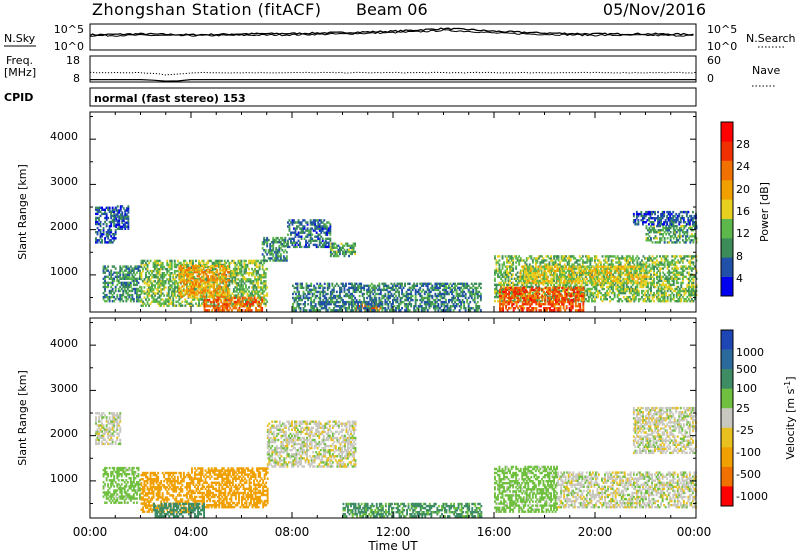 This screenshot has width=800, height=554. I want to click on cpid-text: normal (fast stereo) 153, so click(170, 98).